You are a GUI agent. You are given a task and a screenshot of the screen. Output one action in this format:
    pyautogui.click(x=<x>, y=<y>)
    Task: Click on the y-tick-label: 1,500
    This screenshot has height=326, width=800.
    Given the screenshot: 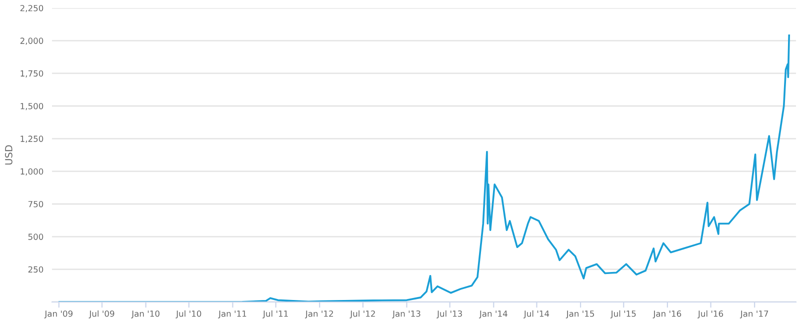 What is the action you would take?
    pyautogui.click(x=32, y=106)
    